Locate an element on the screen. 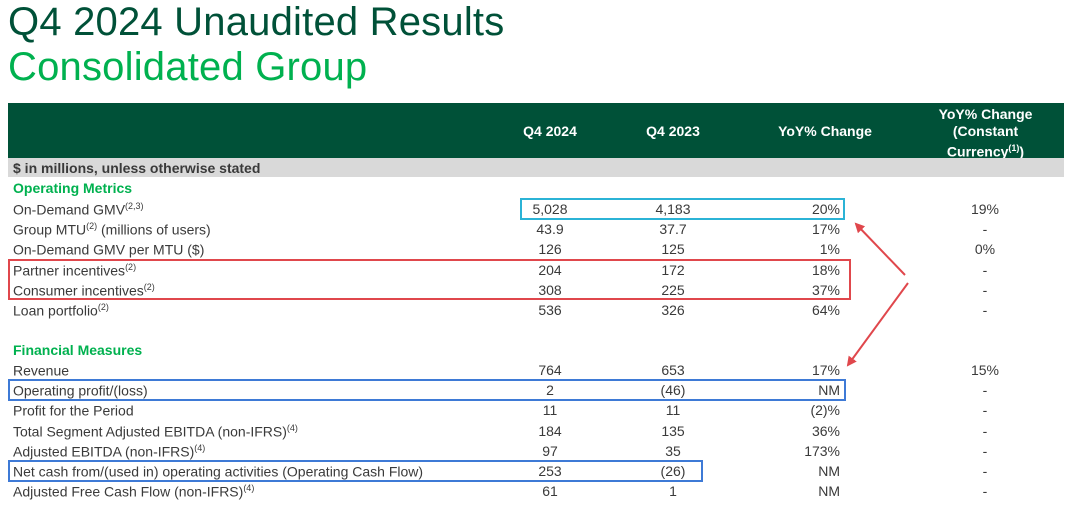  page-title: Q4 2024 Unaudited Results is located at coordinates (256, 22).